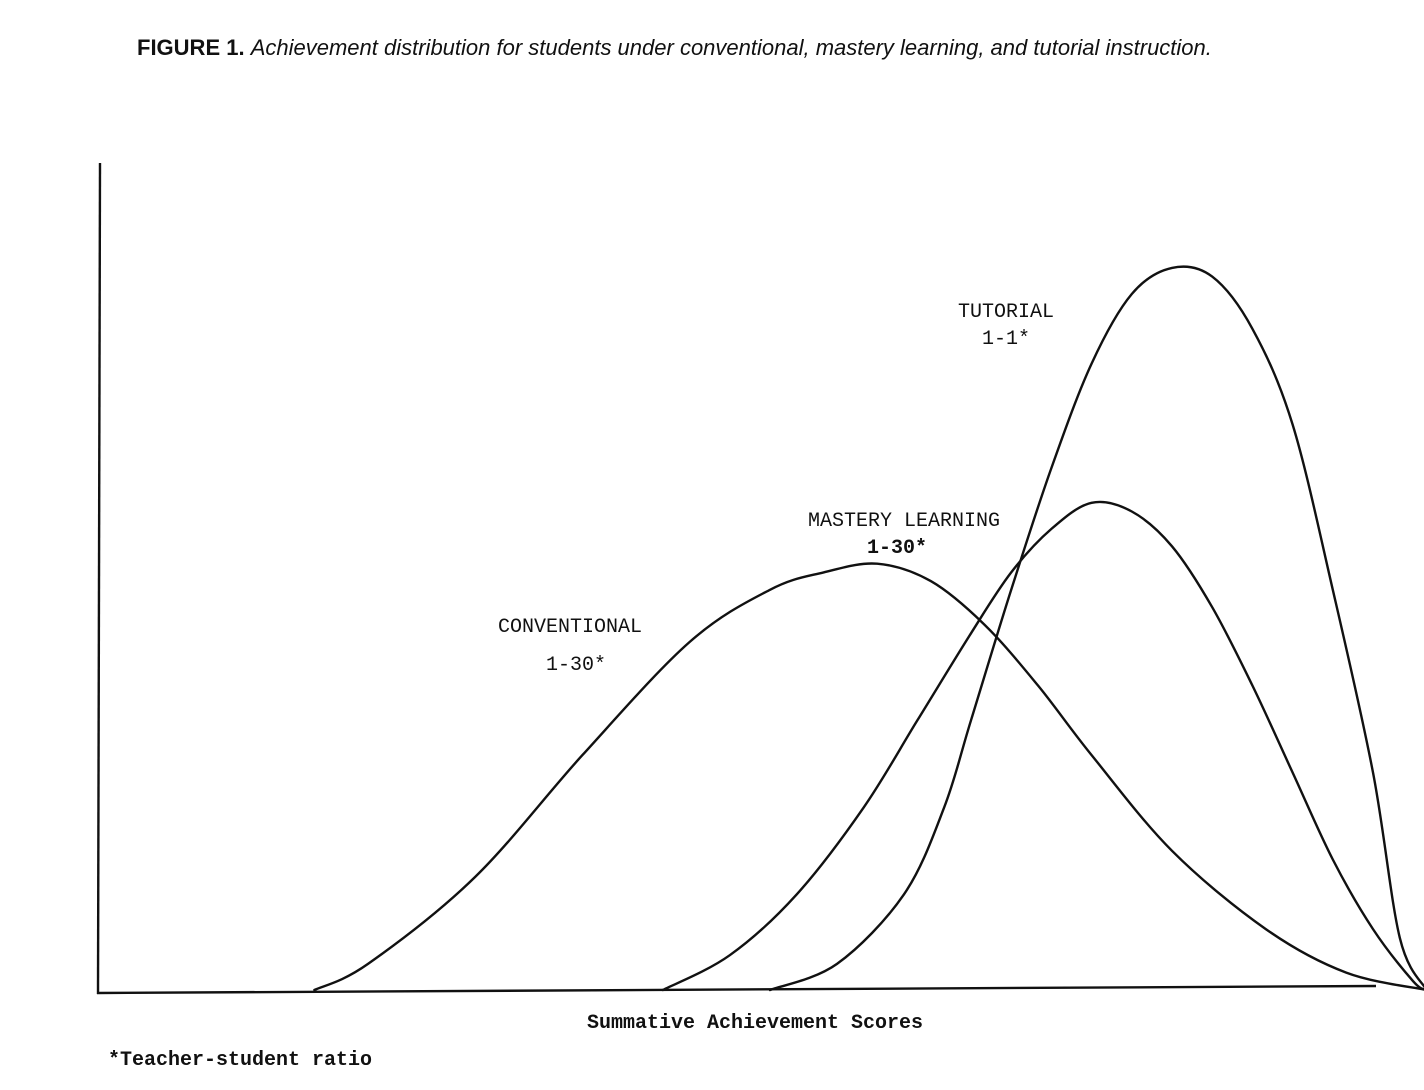 This screenshot has height=1090, width=1424. What do you see at coordinates (99, 578) in the screenshot?
I see `y-axis` at bounding box center [99, 578].